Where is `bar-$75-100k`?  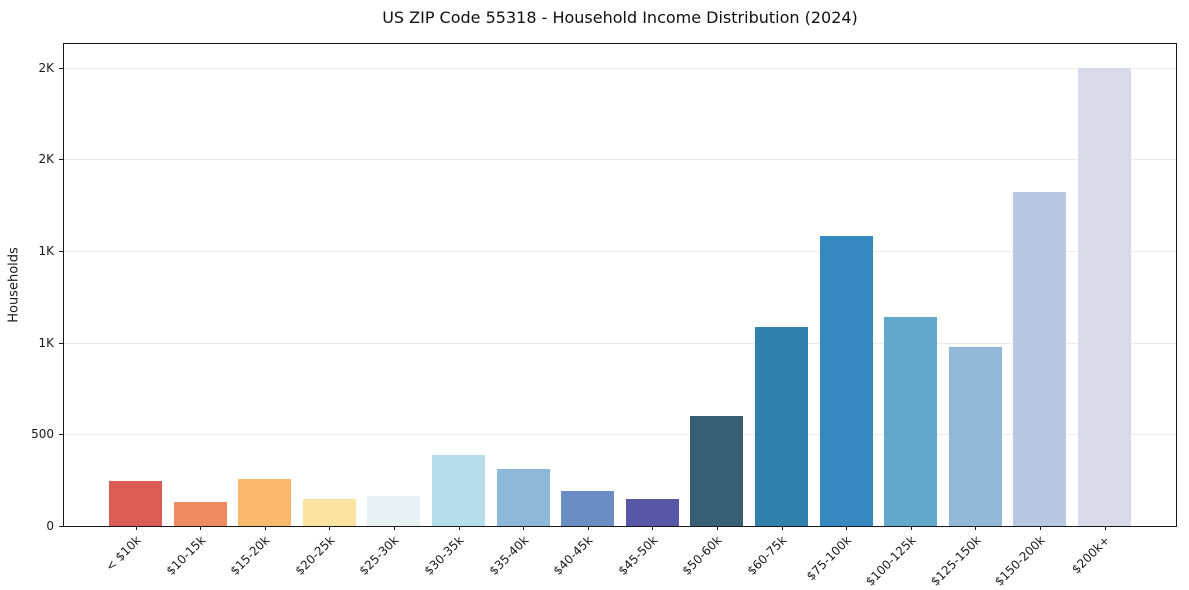 bar-$75-100k is located at coordinates (846, 380).